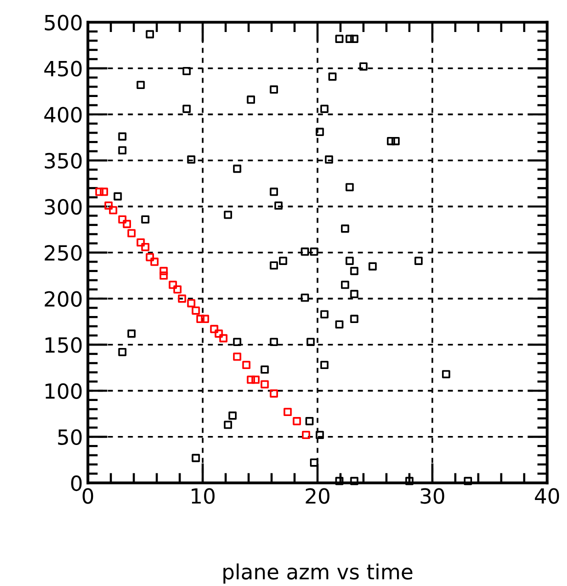  I want to click on y-tick-label: 250, so click(63, 253).